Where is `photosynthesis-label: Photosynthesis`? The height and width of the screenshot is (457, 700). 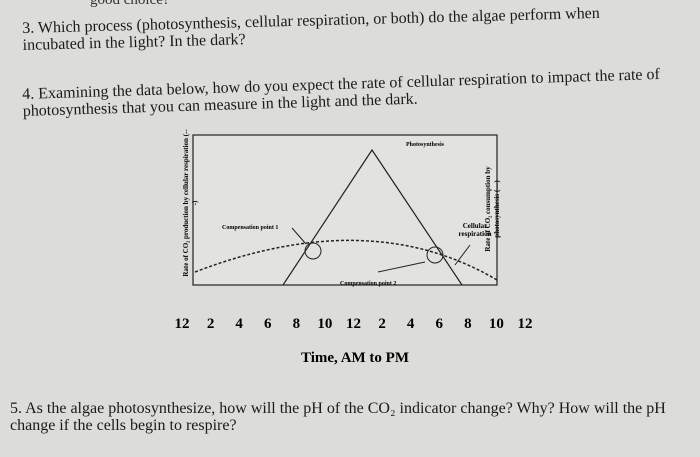 photosynthesis-label: Photosynthesis is located at coordinates (425, 145).